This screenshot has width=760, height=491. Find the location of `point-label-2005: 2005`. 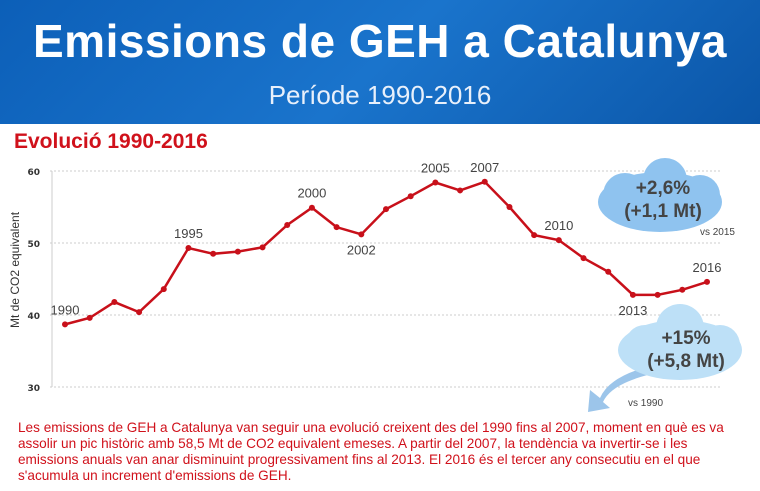

point-label-2005: 2005 is located at coordinates (435, 168).